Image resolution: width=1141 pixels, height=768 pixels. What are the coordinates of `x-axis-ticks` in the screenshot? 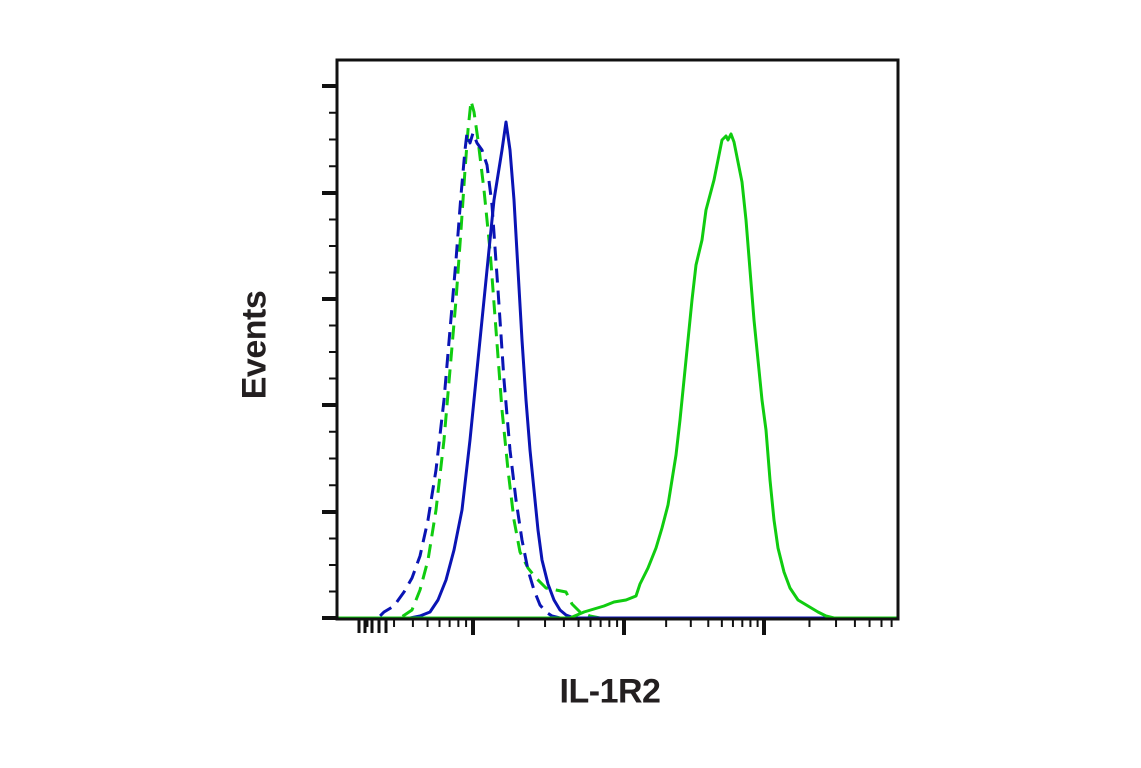 It's located at (625, 627).